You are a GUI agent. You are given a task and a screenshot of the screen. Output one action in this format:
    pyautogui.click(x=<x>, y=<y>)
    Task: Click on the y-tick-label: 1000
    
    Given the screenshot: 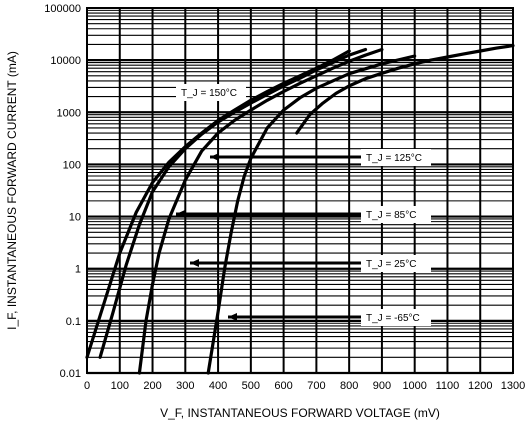 What is the action you would take?
    pyautogui.click(x=69, y=113)
    